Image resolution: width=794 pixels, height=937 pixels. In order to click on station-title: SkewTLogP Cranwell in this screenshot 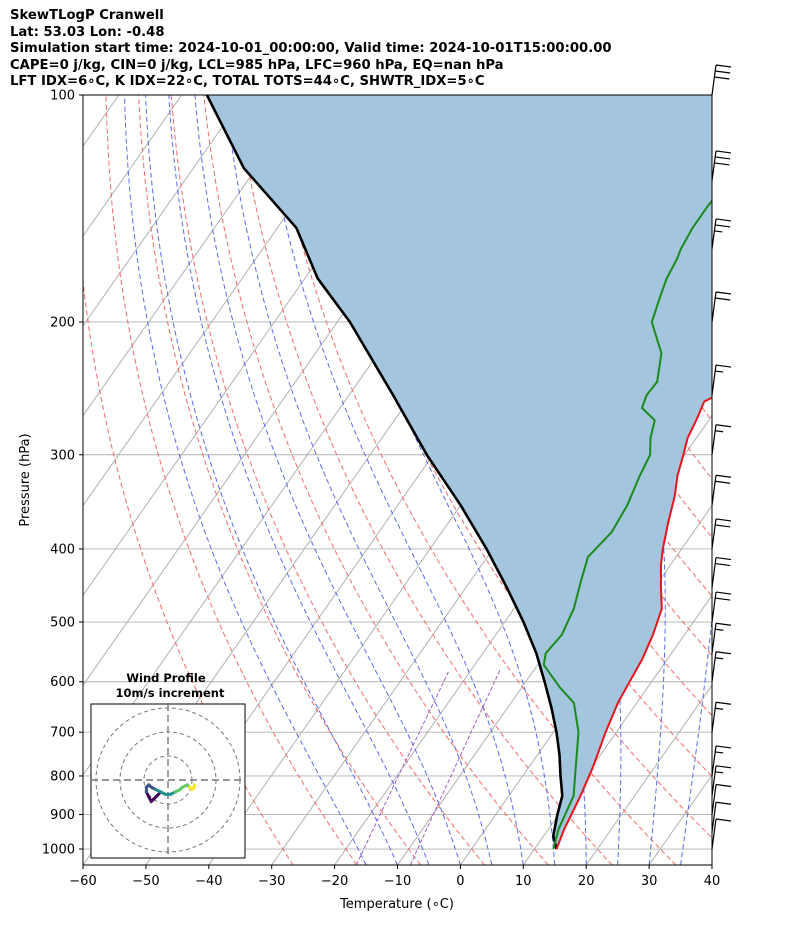, I will do `click(87, 15)`.